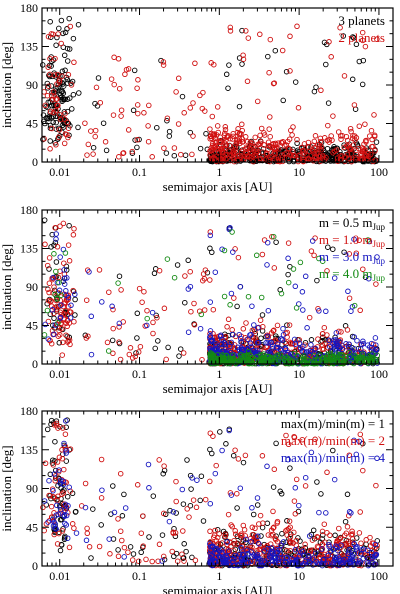  What do you see at coordinates (32, 527) in the screenshot?
I see `y-tick-label: 45` at bounding box center [32, 527].